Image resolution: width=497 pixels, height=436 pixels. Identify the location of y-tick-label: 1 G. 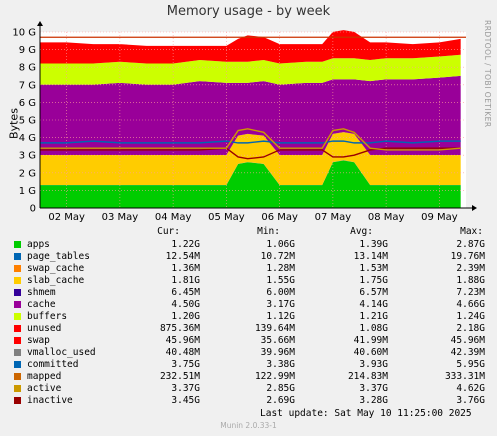
(27, 191).